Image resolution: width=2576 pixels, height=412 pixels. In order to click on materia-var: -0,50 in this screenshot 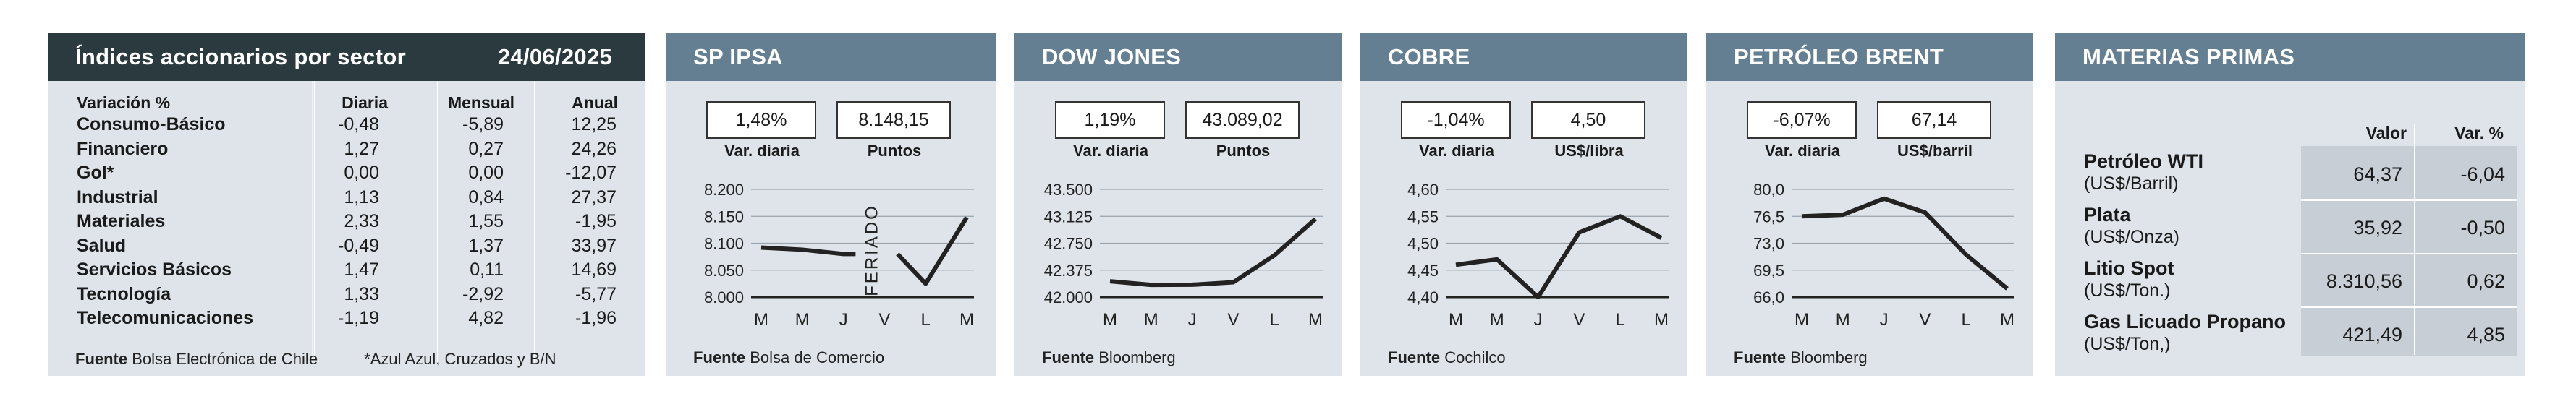, I will do `click(2482, 228)`.